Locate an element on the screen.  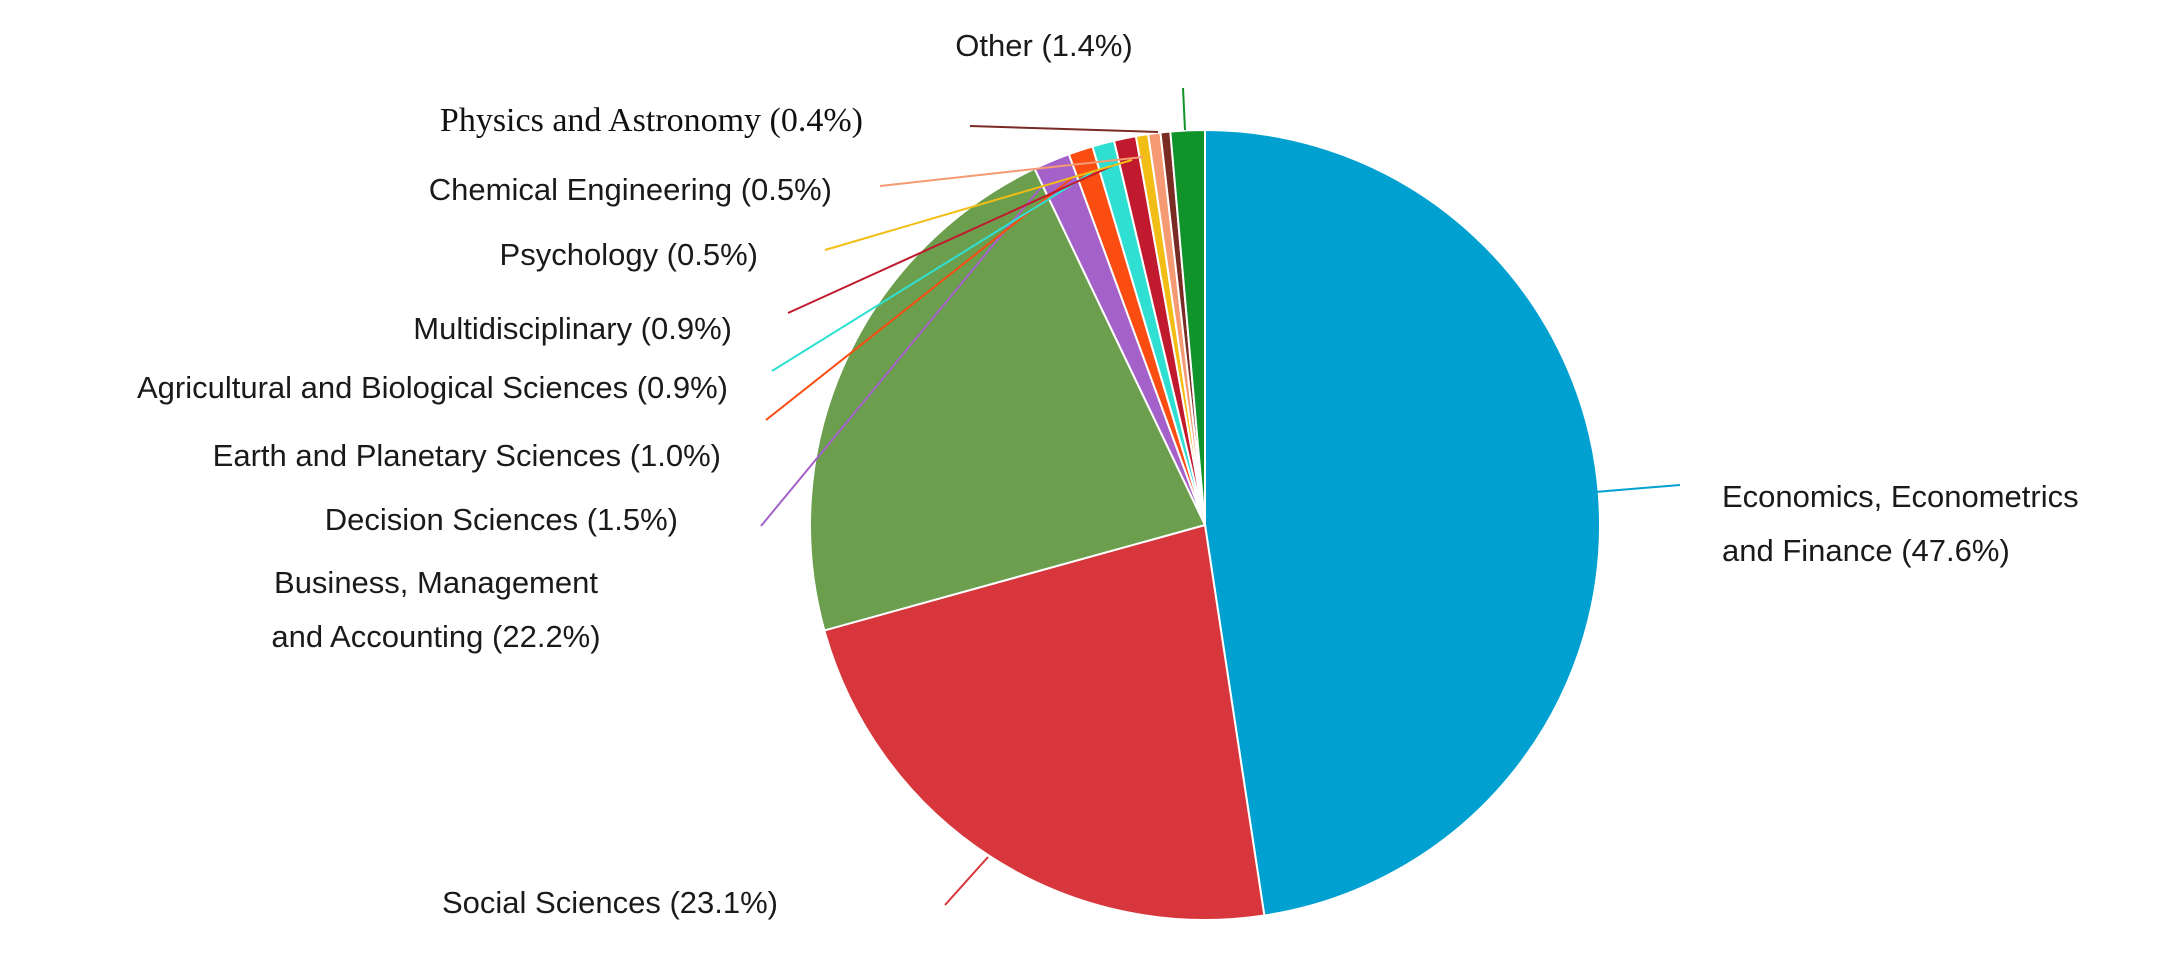
label-physics-and-astronomy: Physics and Astronomy (0.4%) is located at coordinates (651, 120).